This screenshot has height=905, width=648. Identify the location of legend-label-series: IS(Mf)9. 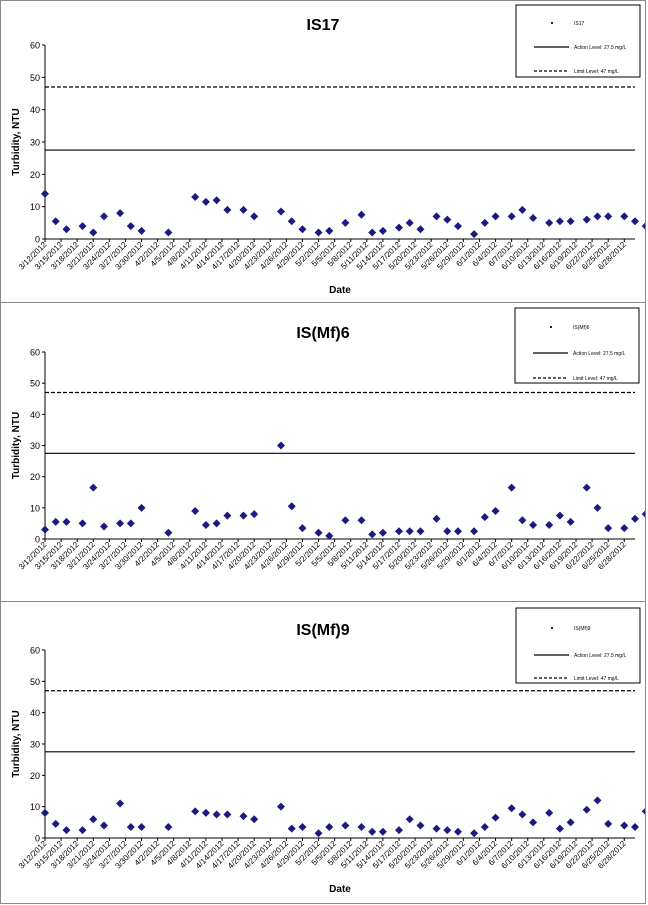
(582, 629).